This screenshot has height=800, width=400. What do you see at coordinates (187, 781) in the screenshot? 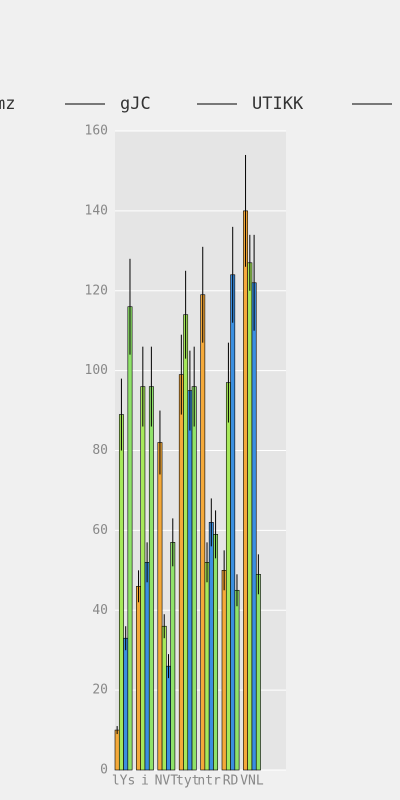
I see `x-tick-label: tyt` at bounding box center [187, 781].